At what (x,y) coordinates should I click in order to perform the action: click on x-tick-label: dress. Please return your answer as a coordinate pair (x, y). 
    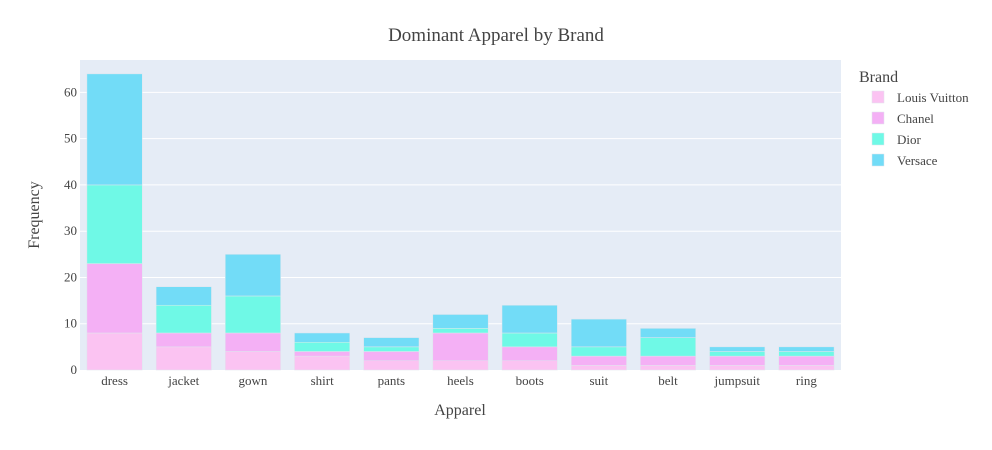
    Looking at the image, I should click on (114, 380).